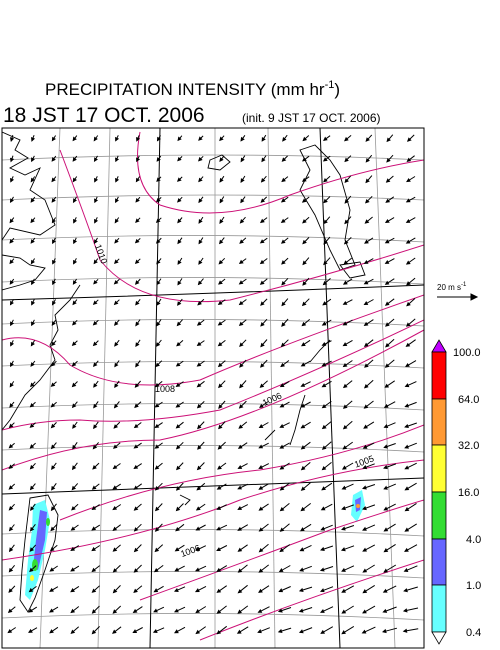  I want to click on colorbar, so click(439, 492).